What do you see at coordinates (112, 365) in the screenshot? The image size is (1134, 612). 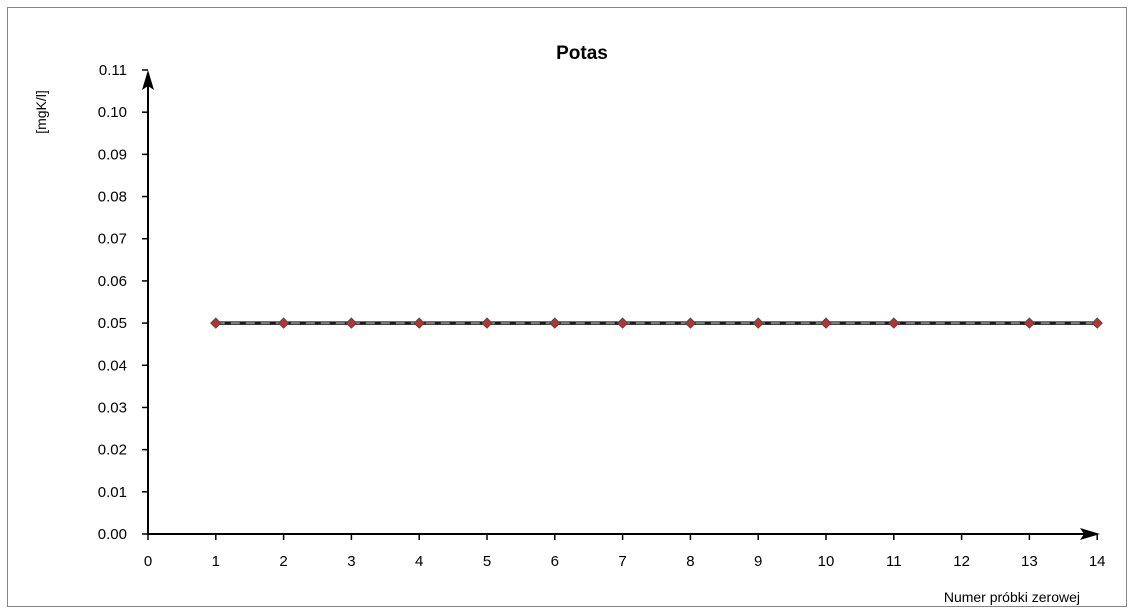 I see `y-tick-label: 0.04` at bounding box center [112, 365].